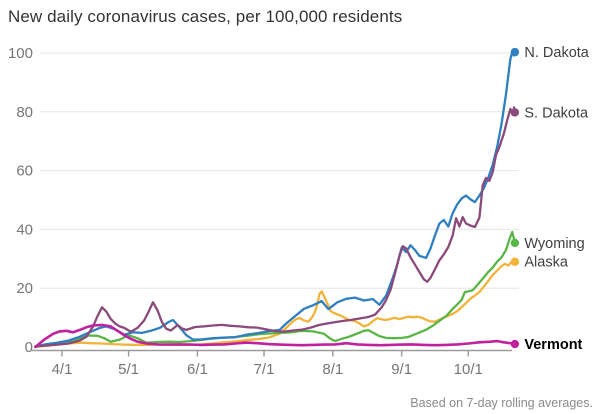  I want to click on series-endpoint-dot-alaska, so click(515, 261).